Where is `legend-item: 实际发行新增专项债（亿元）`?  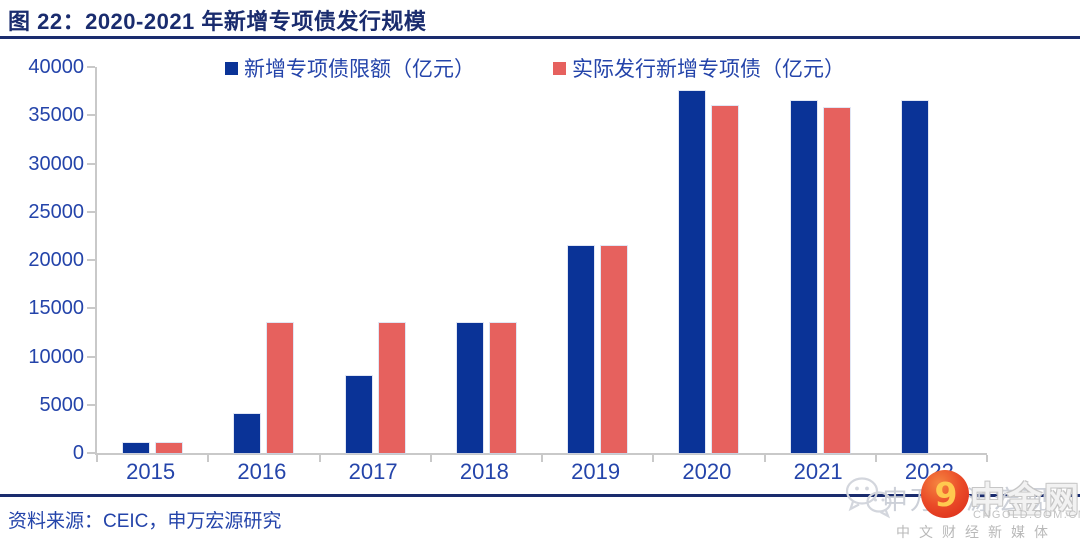 legend-item: 实际发行新增专项债（亿元） is located at coordinates (699, 68).